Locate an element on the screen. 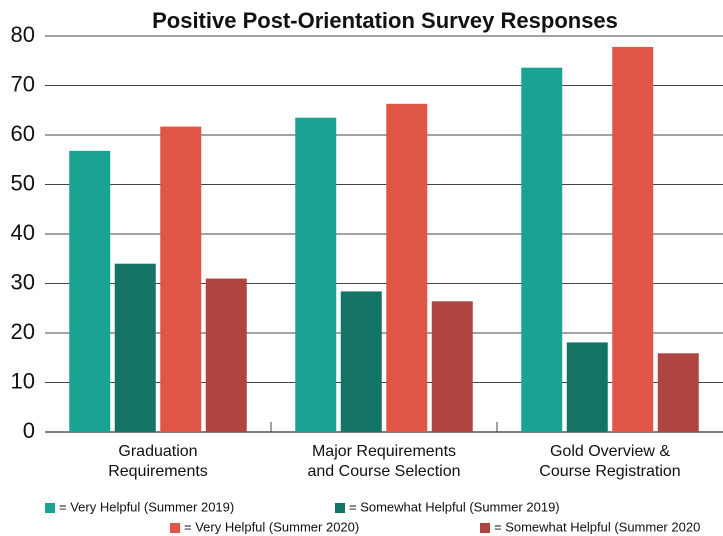 Image resolution: width=723 pixels, height=536 pixels. x-tick-label-line: Major Requirements is located at coordinates (384, 451).